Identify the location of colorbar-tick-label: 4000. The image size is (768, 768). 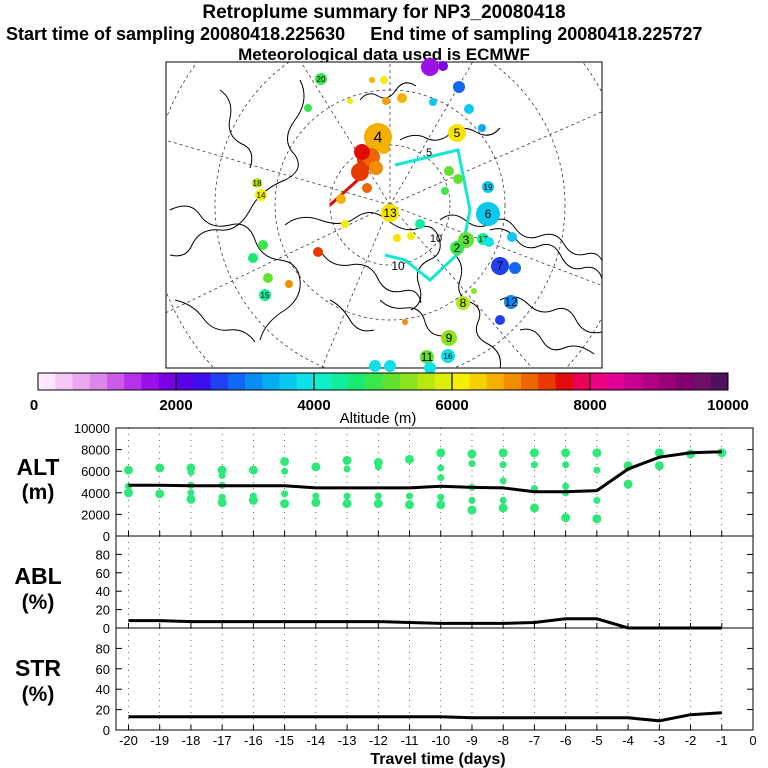
(313, 405).